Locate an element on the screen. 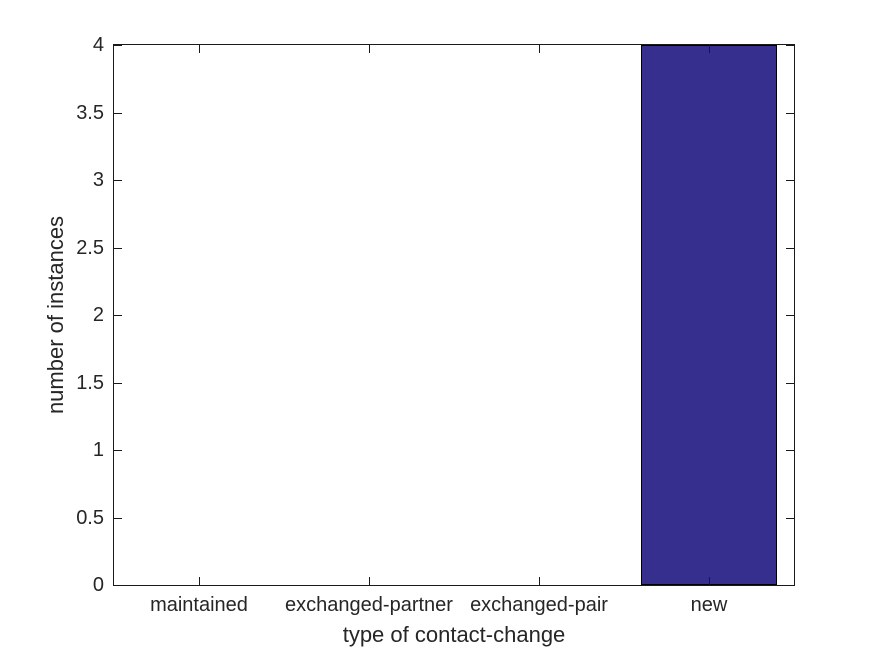 This screenshot has width=875, height=656. y-axis-label: number of instances is located at coordinates (55, 315).